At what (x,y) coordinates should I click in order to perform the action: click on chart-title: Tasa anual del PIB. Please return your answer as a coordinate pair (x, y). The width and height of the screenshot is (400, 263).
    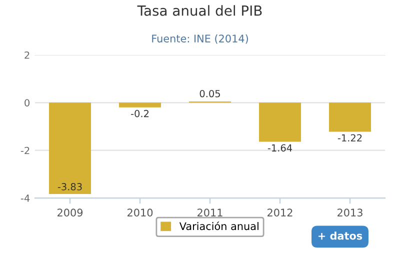
    Looking at the image, I should click on (199, 10).